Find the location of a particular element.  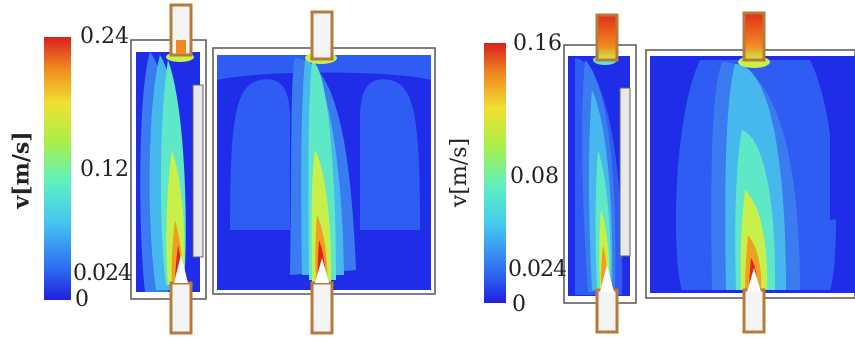

colorbar-tick-2-max: 0.16 is located at coordinates (537, 43).